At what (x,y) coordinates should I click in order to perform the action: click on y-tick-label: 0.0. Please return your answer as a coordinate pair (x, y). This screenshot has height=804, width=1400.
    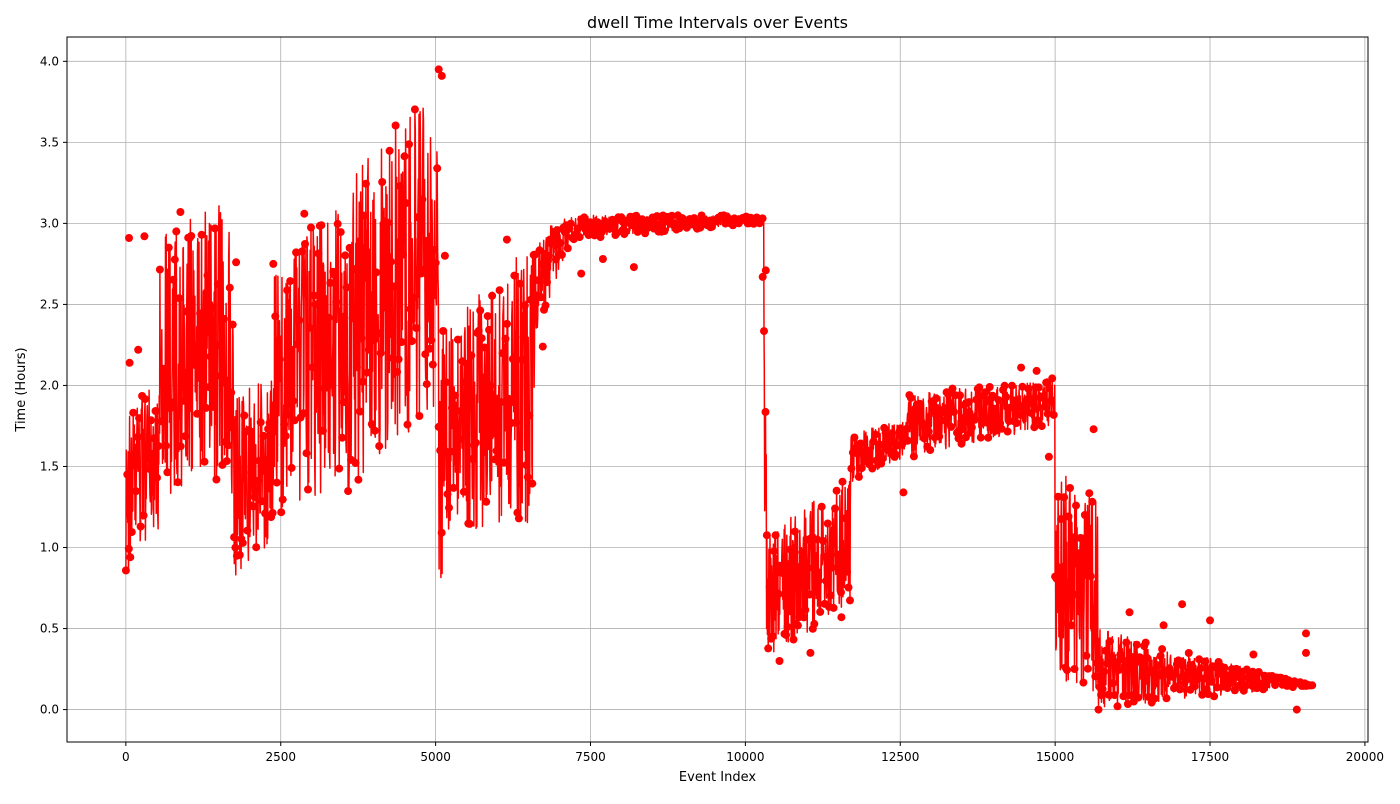
    Looking at the image, I should click on (49, 710).